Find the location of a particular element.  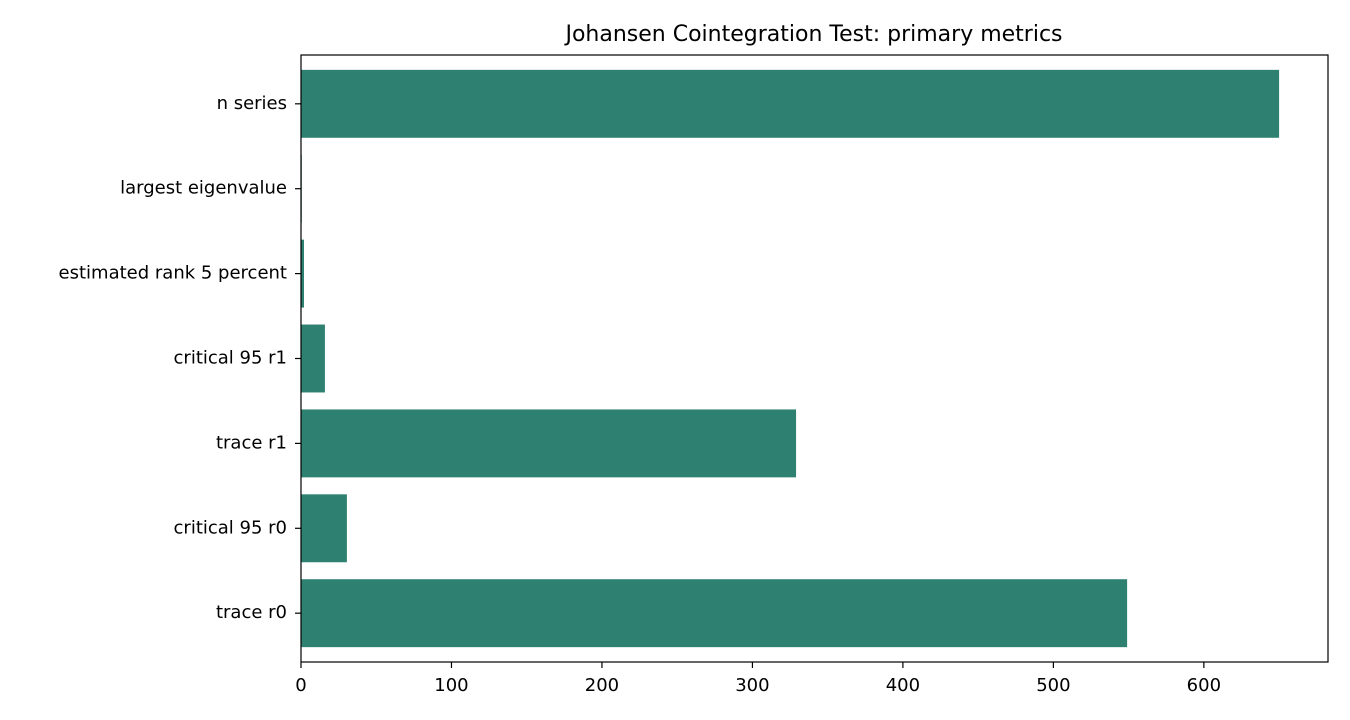

y-tick-label: trace r1 is located at coordinates (251, 442).